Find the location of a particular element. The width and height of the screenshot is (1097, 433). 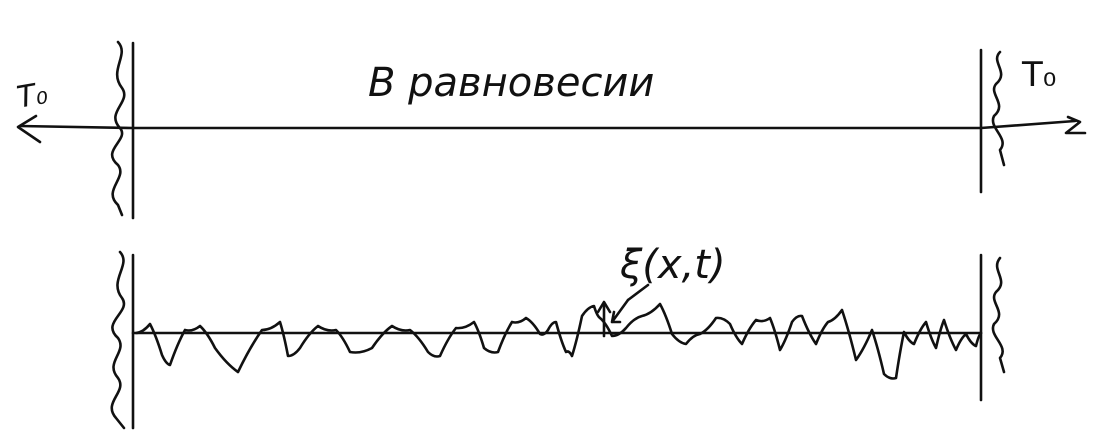

left-tension-arrowhead is located at coordinates (29, 129).